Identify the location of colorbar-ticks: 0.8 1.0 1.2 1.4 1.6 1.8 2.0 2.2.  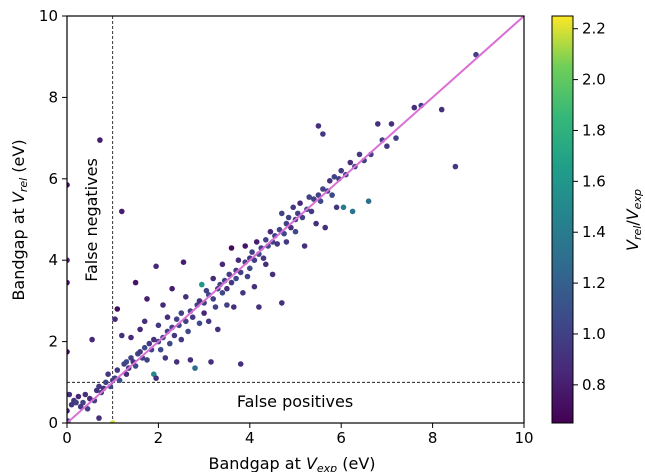
(589, 207).